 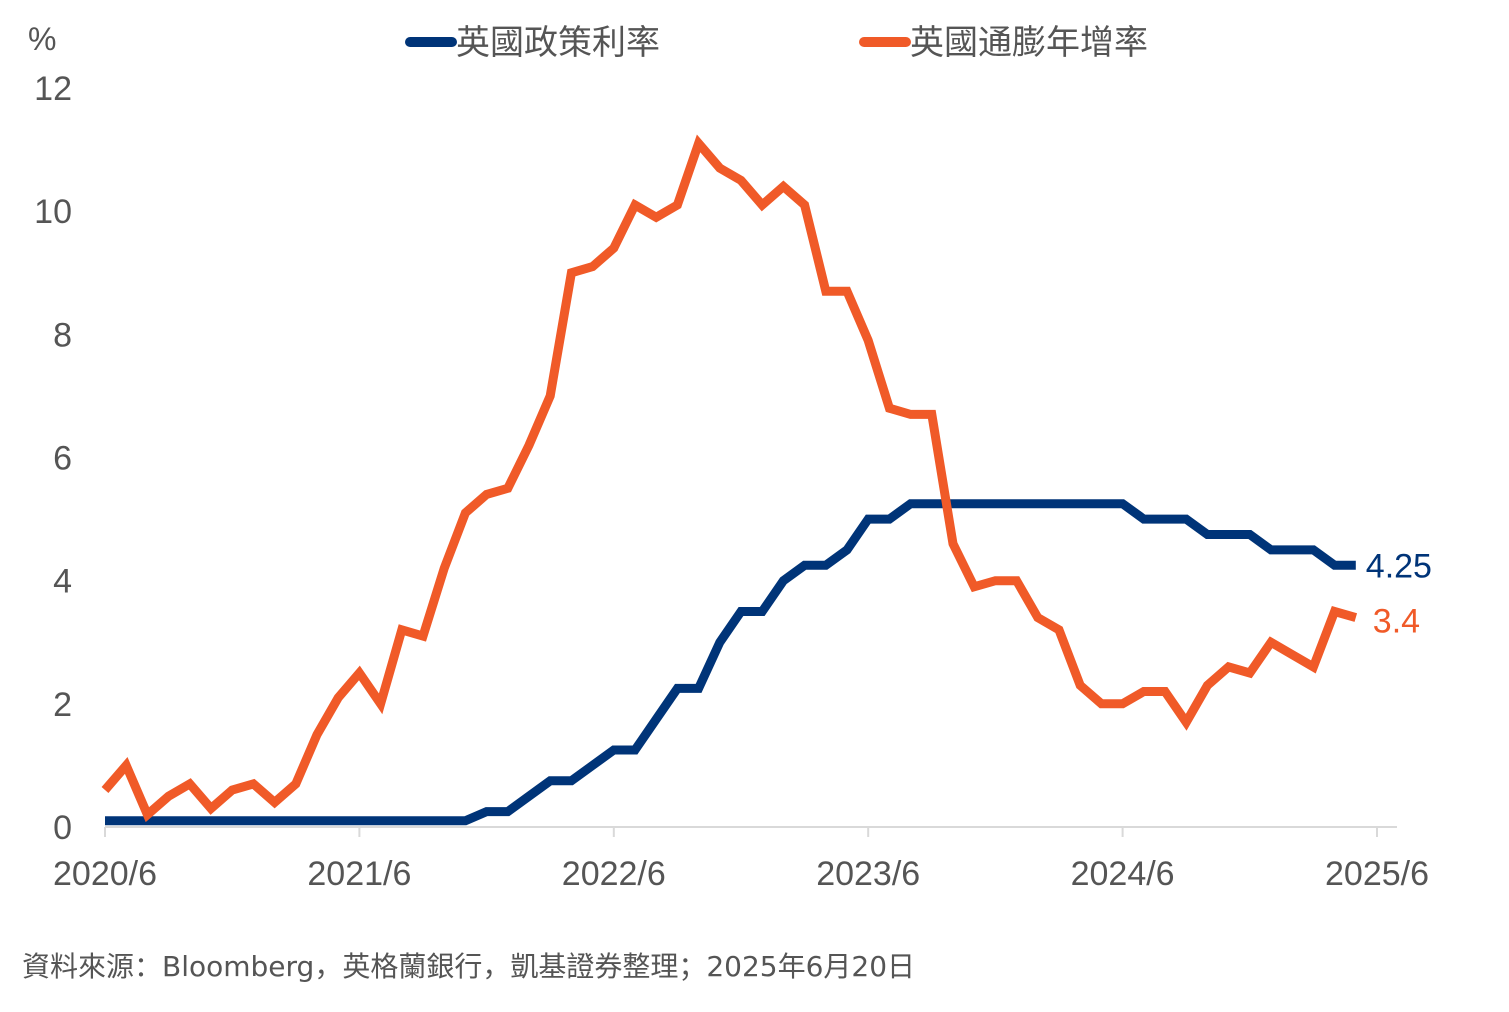 I want to click on x-tick-label: 2025/6, so click(x=1377, y=874).